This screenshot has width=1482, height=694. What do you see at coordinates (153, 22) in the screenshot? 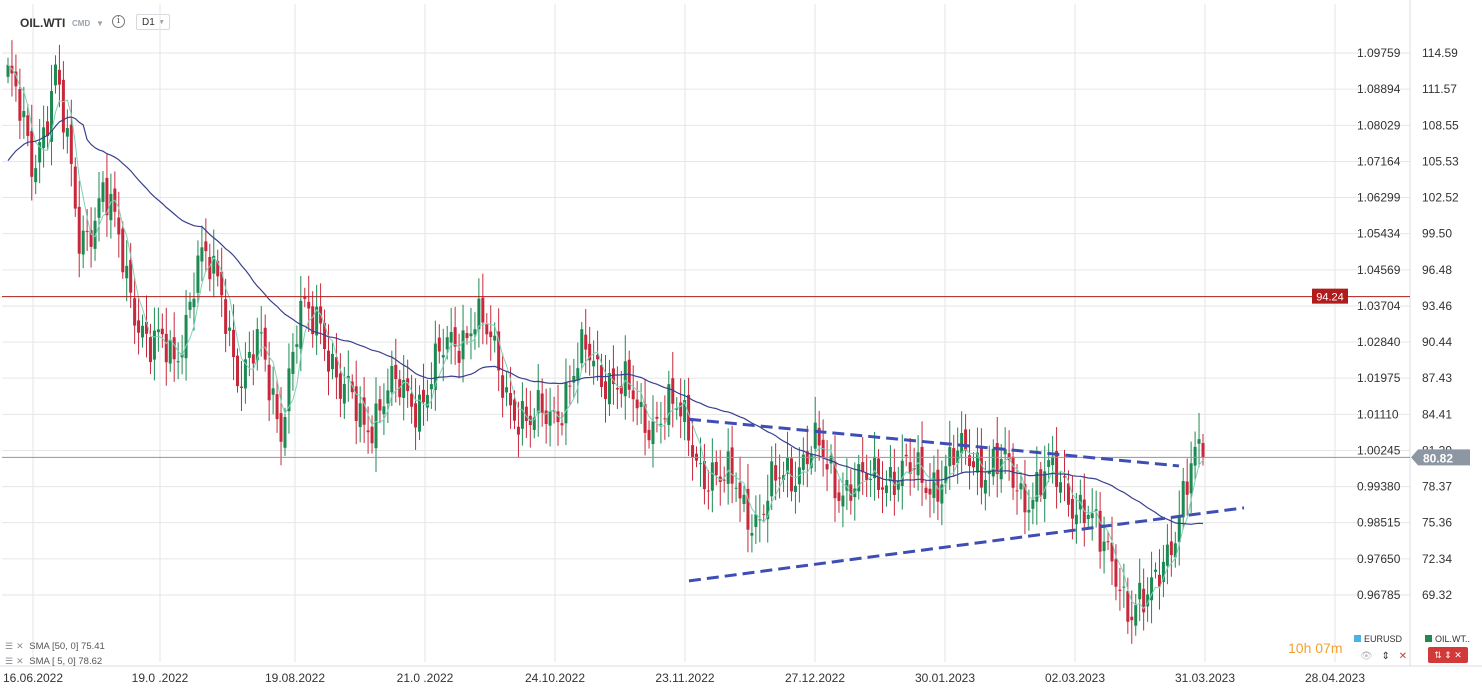
I see `timeframe-select: D1 ▼` at bounding box center [153, 22].